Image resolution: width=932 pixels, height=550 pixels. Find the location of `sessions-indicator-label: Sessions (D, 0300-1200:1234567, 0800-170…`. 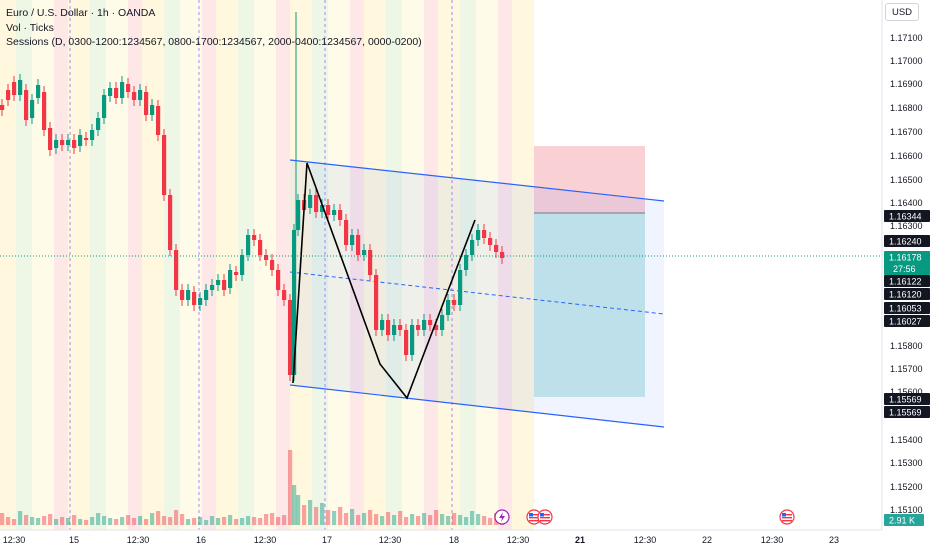

sessions-indicator-label: Sessions (D, 0300-1200:1234567, 0800-170… is located at coordinates (214, 42).